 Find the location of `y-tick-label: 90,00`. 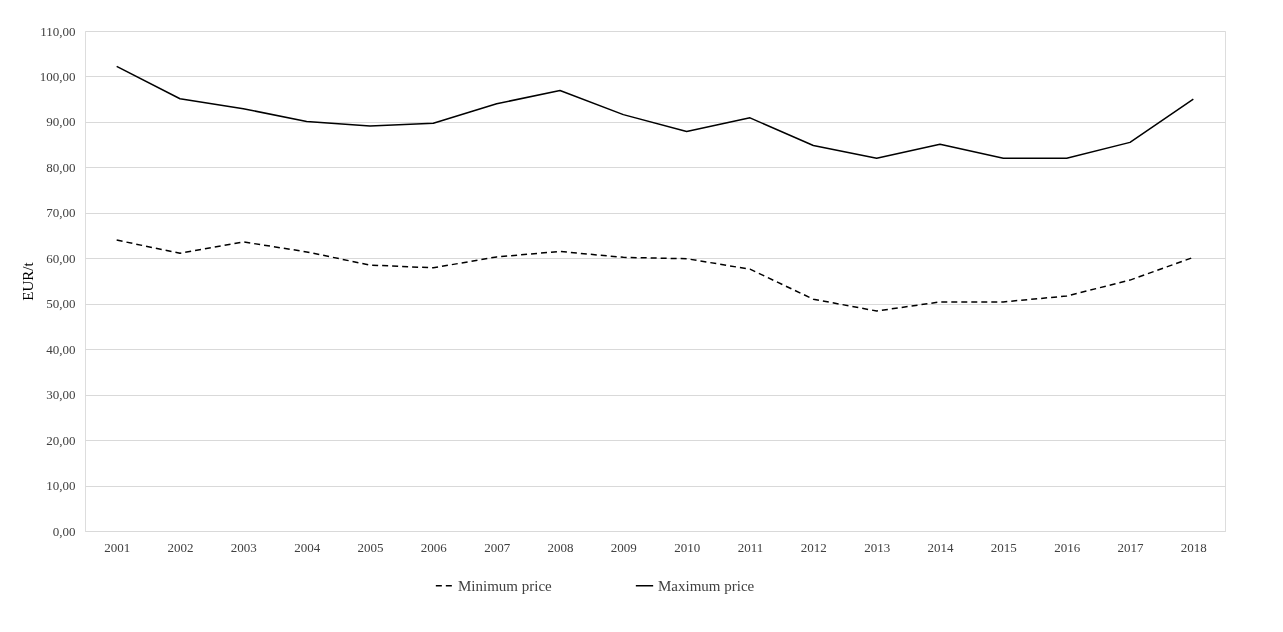

y-tick-label: 90,00 is located at coordinates (61, 122).